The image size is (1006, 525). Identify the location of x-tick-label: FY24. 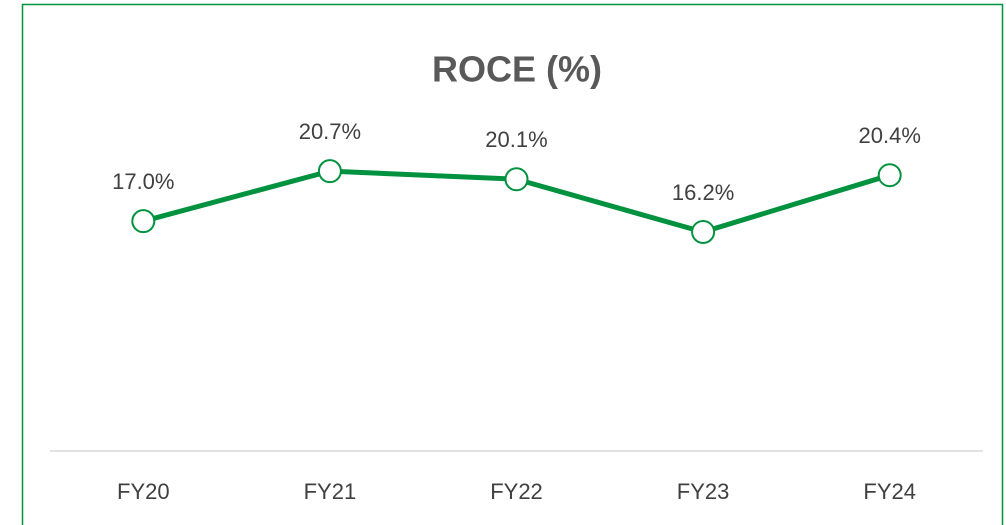
(889, 491).